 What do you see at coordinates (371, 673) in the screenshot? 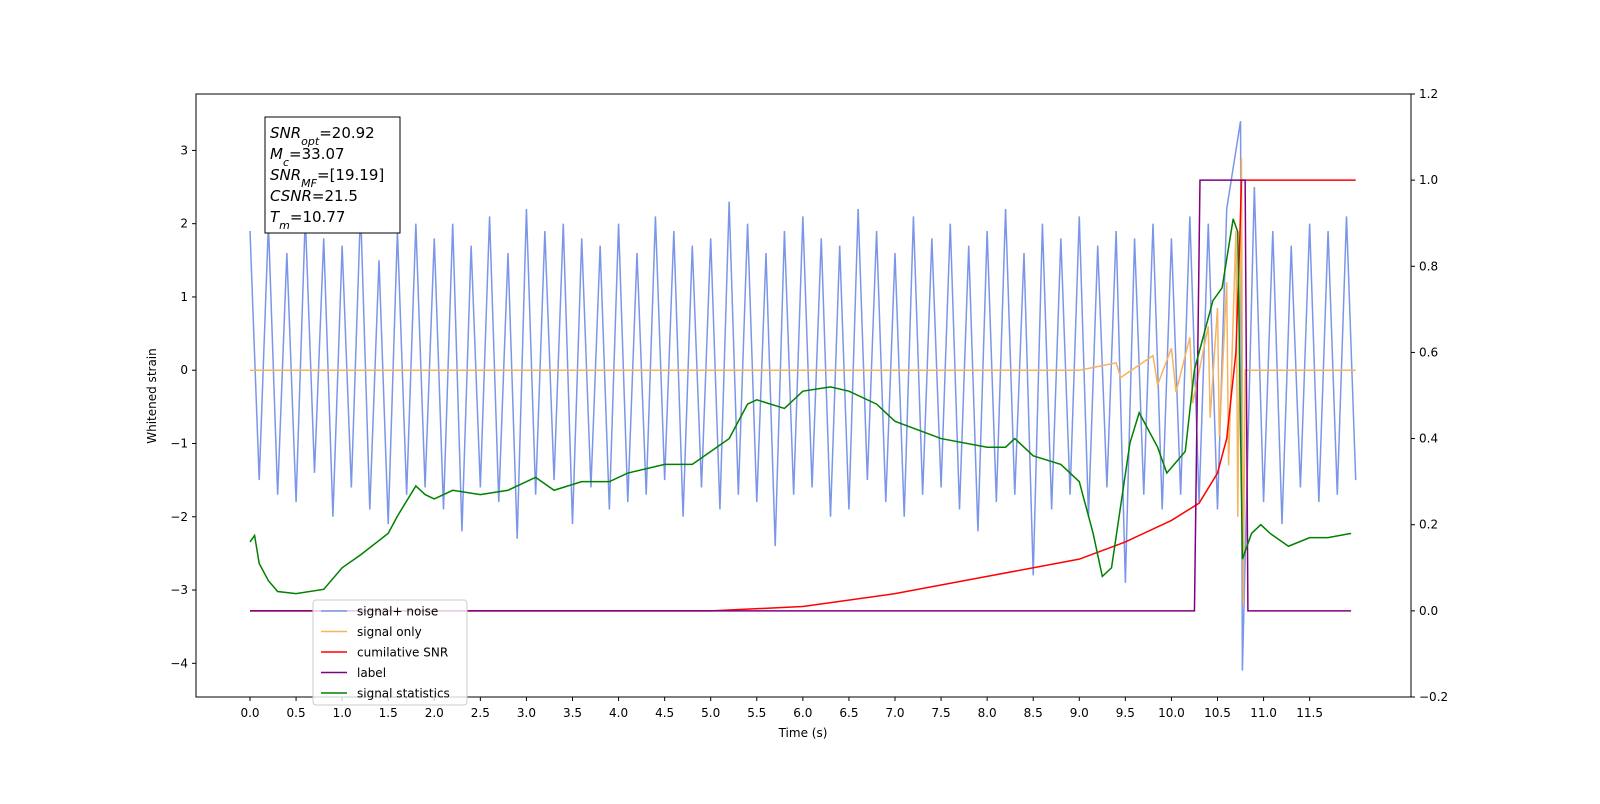
I see `legend-label: label` at bounding box center [371, 673].